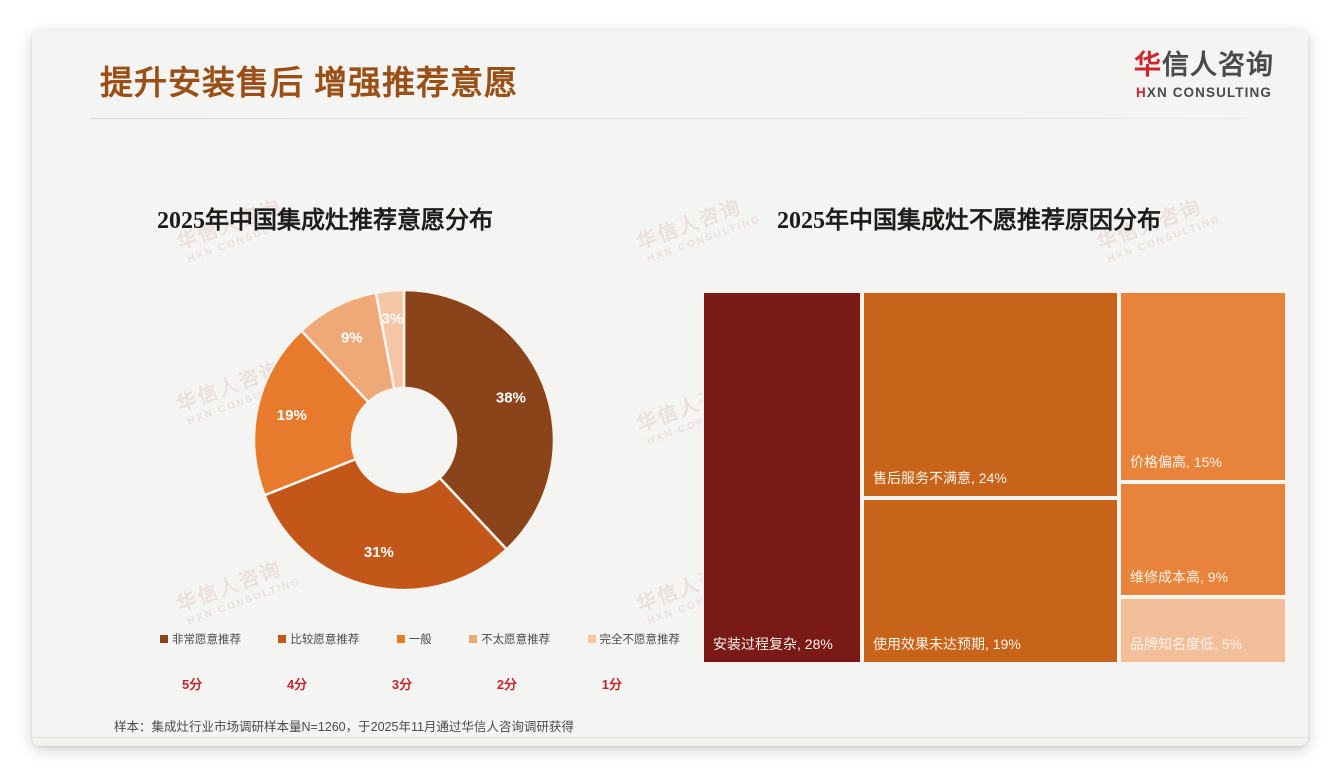 The height and width of the screenshot is (780, 1340). I want to click on score-label: 1分, so click(611, 684).